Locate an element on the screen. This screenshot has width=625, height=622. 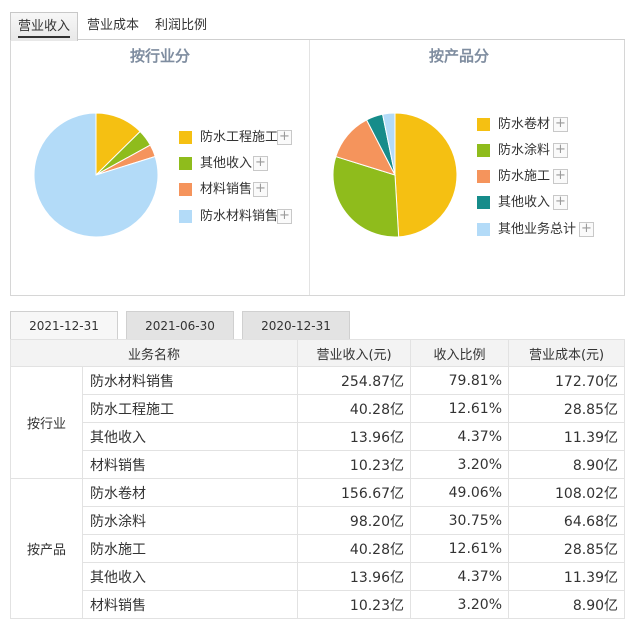
table-row: 防水涂料 98.20亿 30.75% 64.68亿 is located at coordinates (318, 520).